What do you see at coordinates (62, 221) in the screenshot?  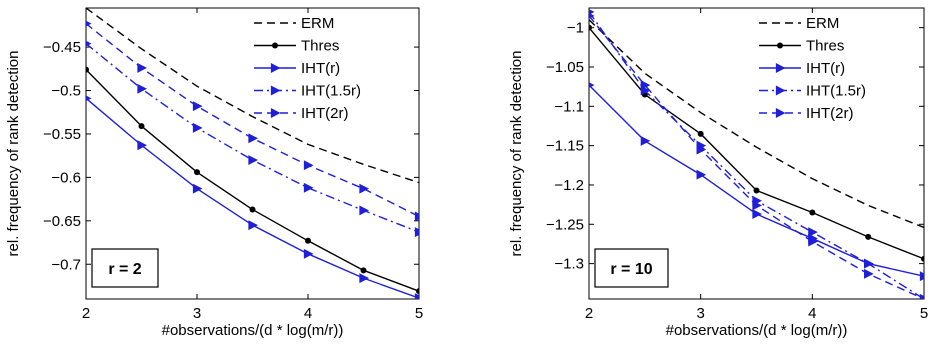 I see `y-tick-label: −0.65` at bounding box center [62, 221].